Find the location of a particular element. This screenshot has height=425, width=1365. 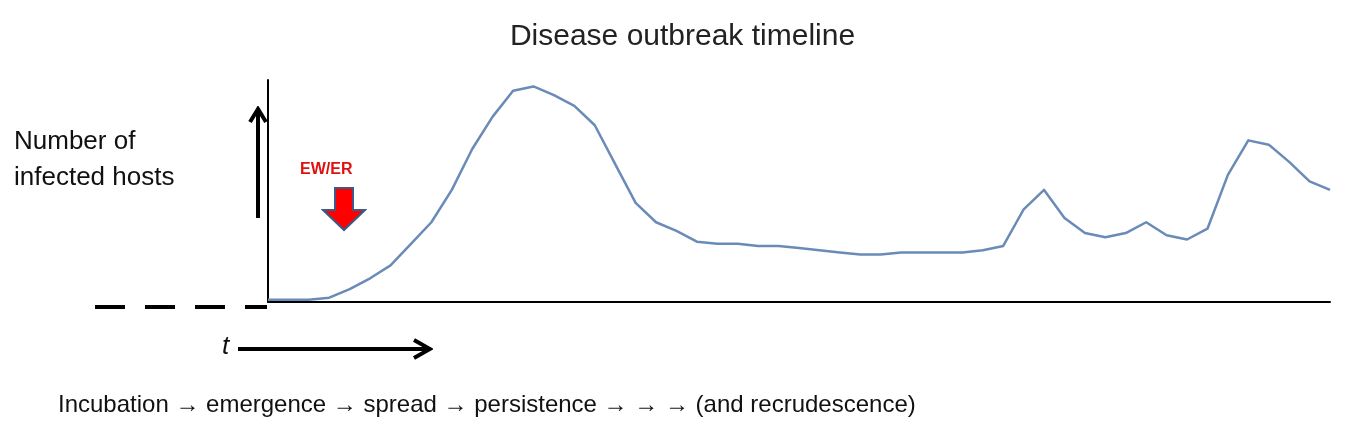

chart-title: Disease outbreak timeline is located at coordinates (682, 34).